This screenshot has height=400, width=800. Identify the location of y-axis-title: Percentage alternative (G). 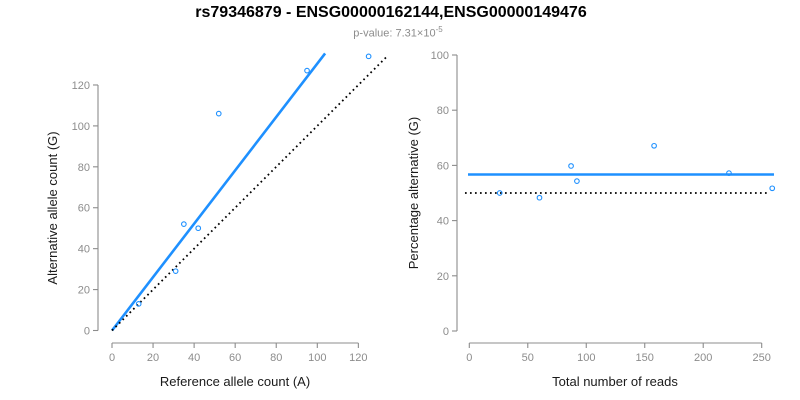
(413, 193).